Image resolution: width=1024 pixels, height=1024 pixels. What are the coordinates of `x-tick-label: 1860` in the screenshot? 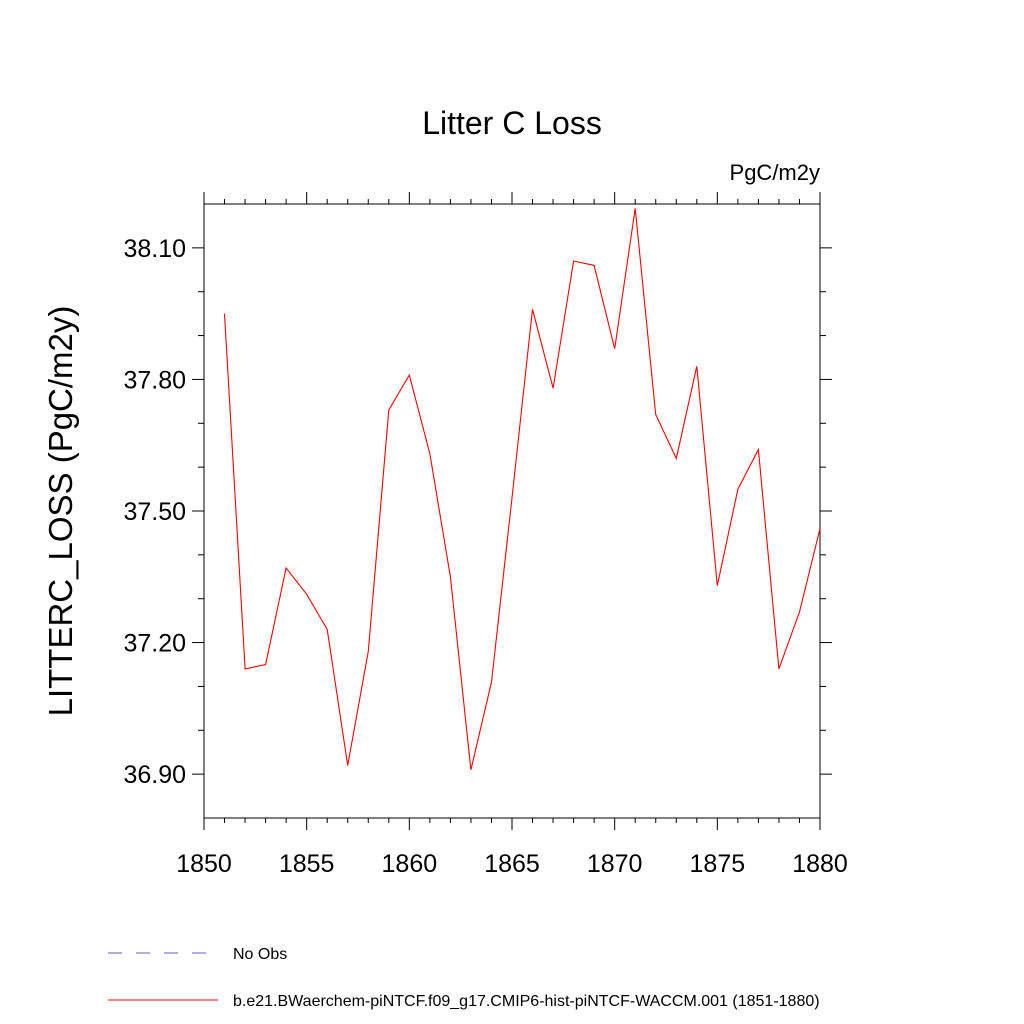 It's located at (410, 864).